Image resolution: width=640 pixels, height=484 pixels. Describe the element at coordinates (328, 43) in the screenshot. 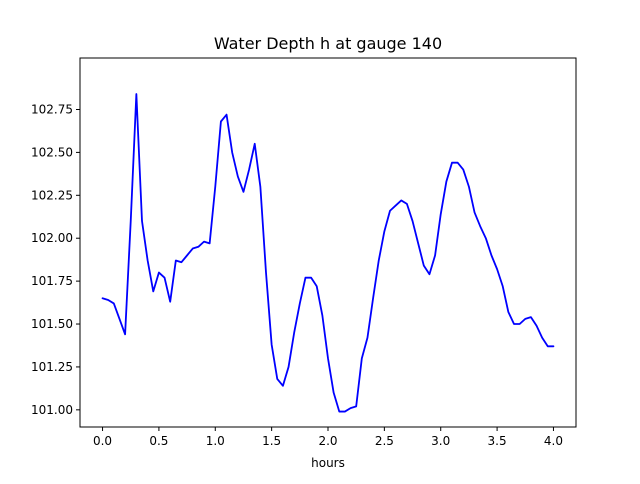

I see `chart-title: Water Depth h at gauge 140` at that location.